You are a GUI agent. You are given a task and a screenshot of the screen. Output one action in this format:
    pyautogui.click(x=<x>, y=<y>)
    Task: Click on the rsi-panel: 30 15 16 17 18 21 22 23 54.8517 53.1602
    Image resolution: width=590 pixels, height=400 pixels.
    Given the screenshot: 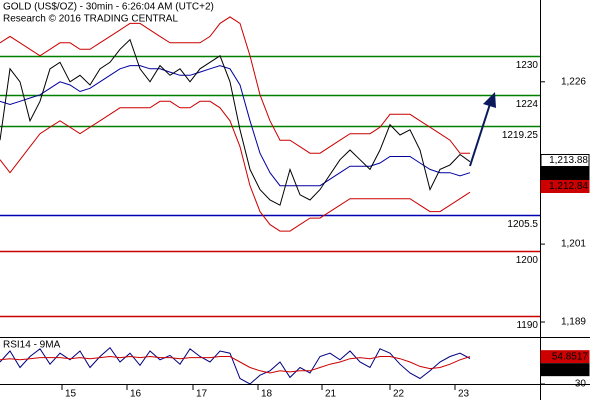 What is the action you would take?
    pyautogui.click(x=295, y=373)
    